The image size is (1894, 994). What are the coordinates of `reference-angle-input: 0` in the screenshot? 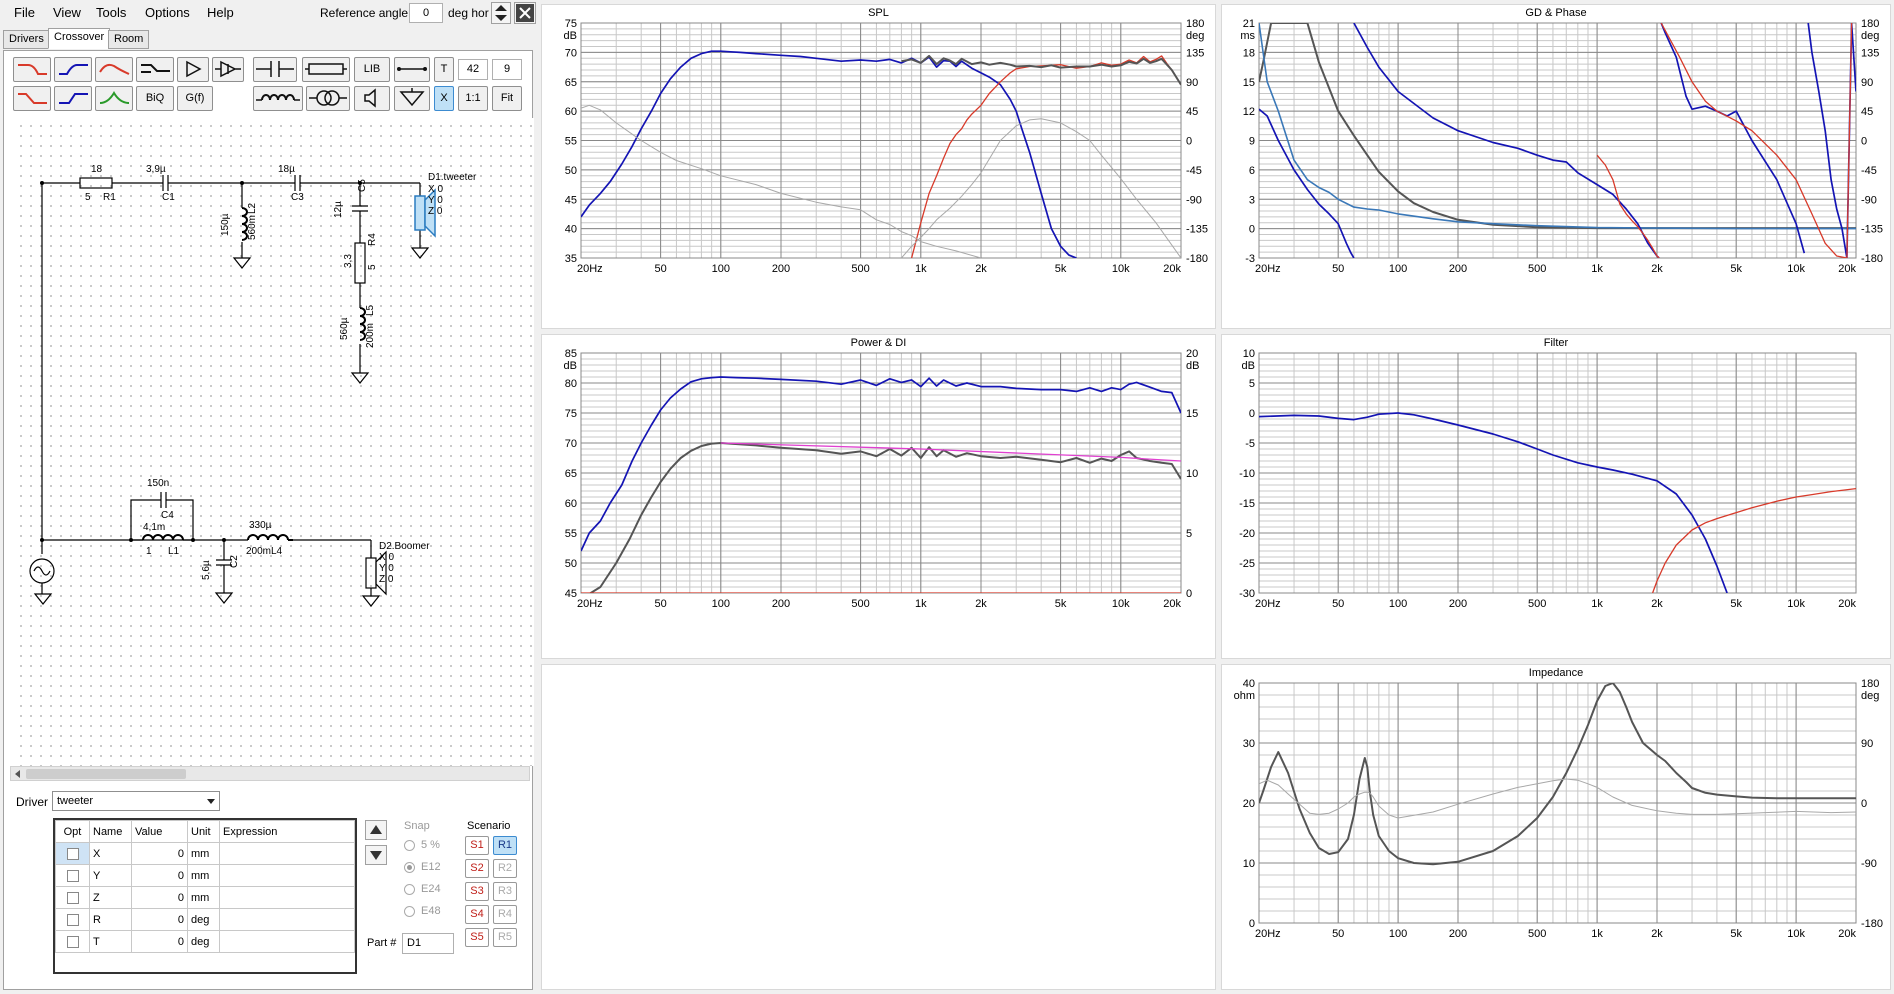 It's located at (426, 13).